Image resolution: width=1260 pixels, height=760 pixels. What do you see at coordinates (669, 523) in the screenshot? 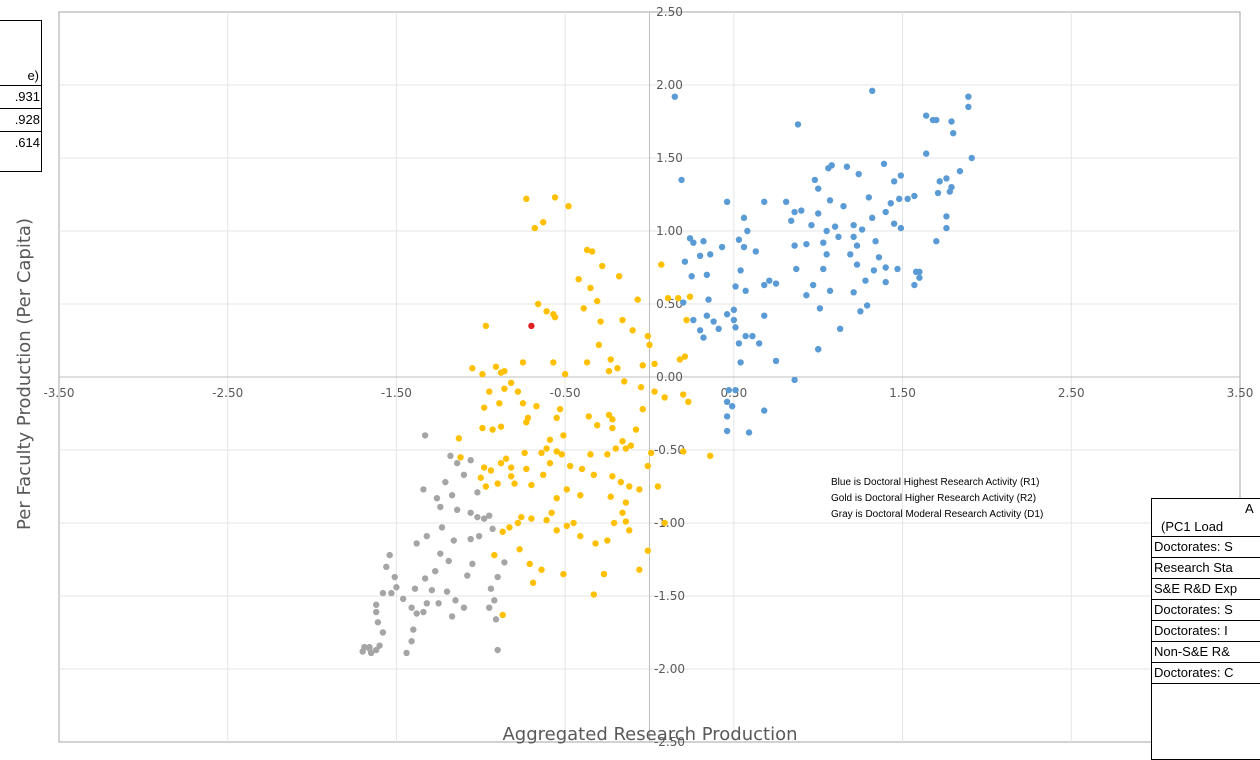
I see `y-tick-label: -1.00` at bounding box center [669, 523].